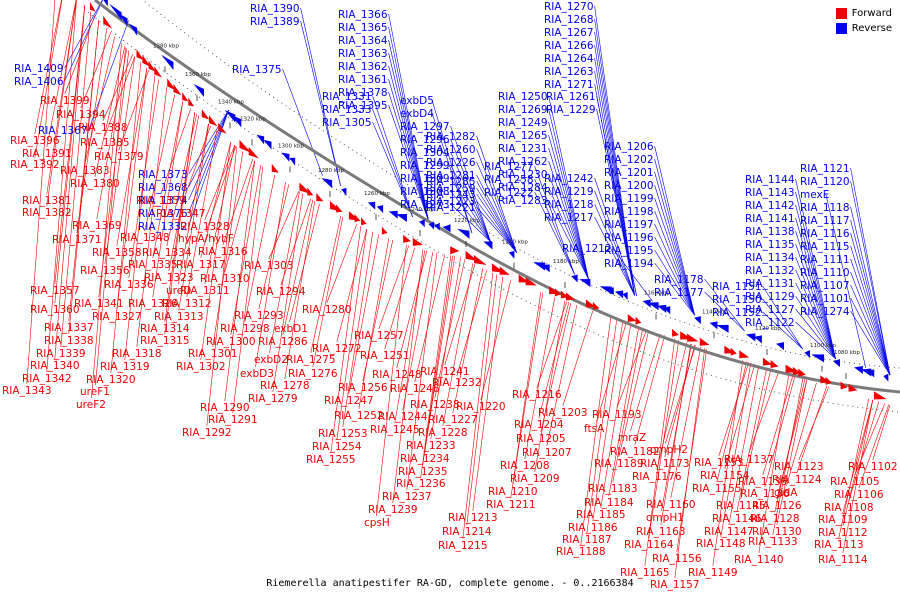 The width and height of the screenshot is (900, 600). Describe the element at coordinates (205, 291) in the screenshot. I see `forward-gene-label: RIA_1311` at that location.